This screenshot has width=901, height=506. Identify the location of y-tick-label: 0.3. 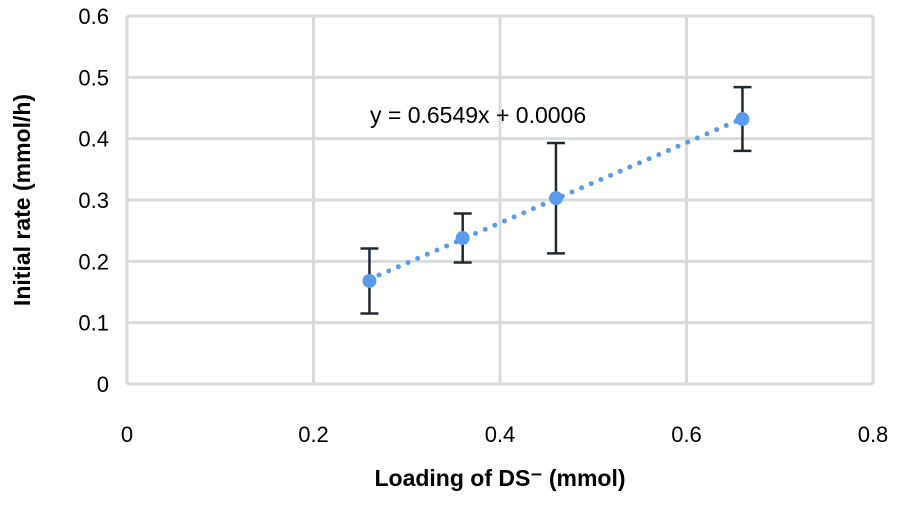
(93, 200).